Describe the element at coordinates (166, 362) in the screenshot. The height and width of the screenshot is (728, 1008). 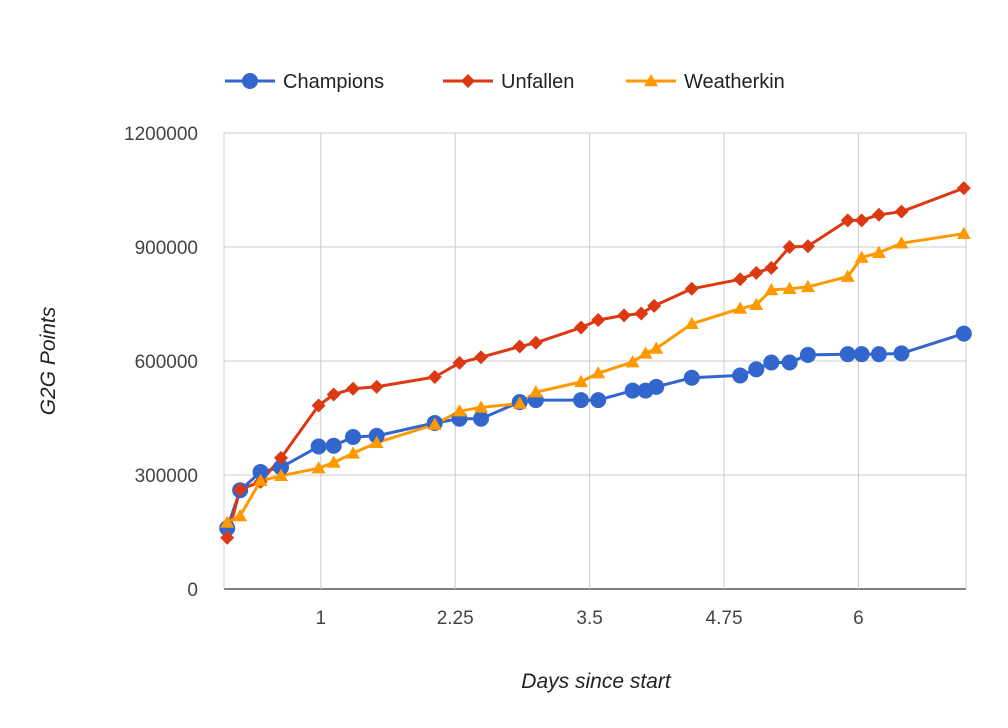
I see `y-tick-label: 600000` at that location.